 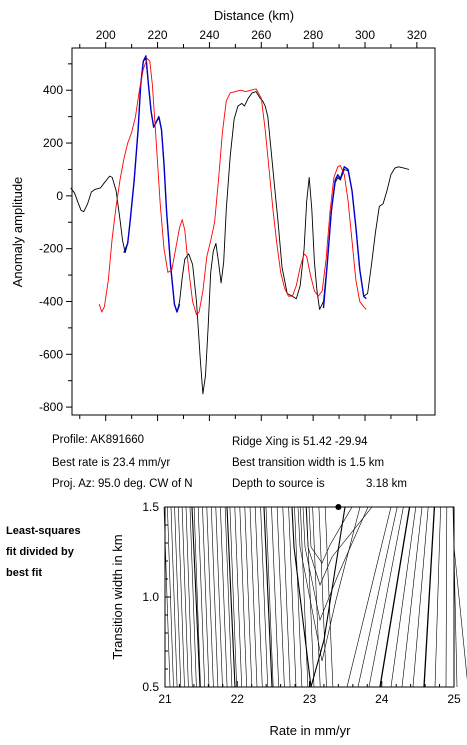 I want to click on x-tick-label: 320, so click(x=417, y=35).